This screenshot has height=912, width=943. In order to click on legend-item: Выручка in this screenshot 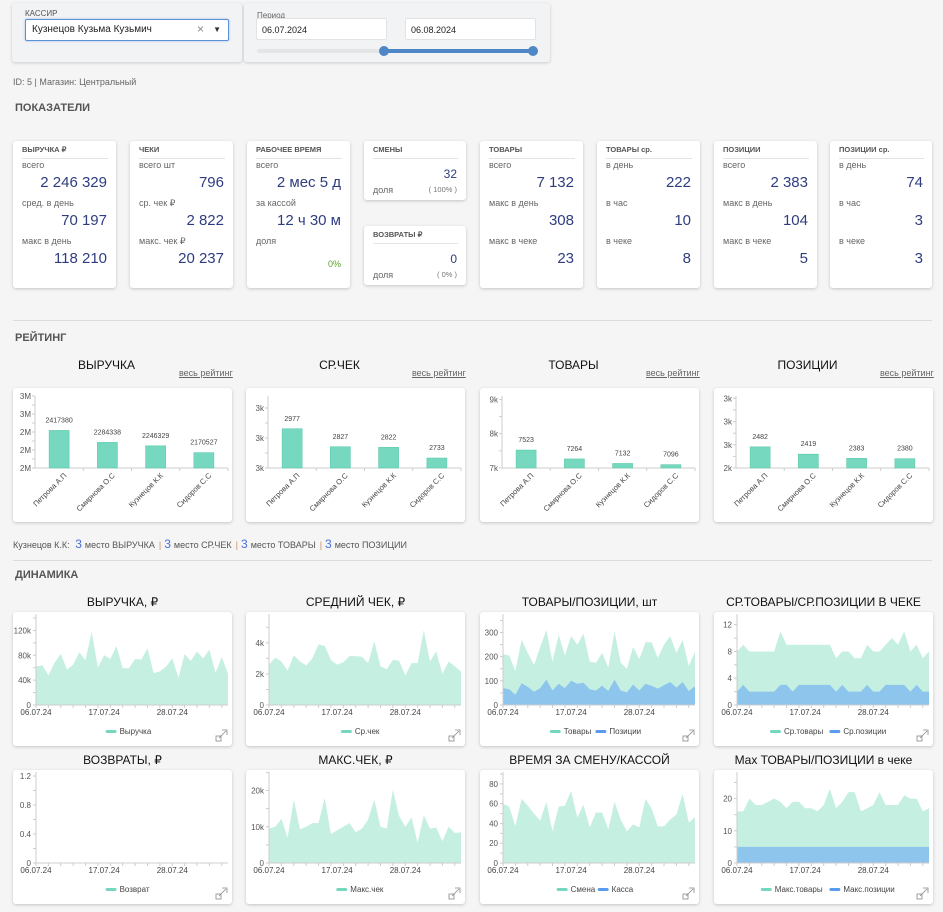, I will do `click(128, 731)`.